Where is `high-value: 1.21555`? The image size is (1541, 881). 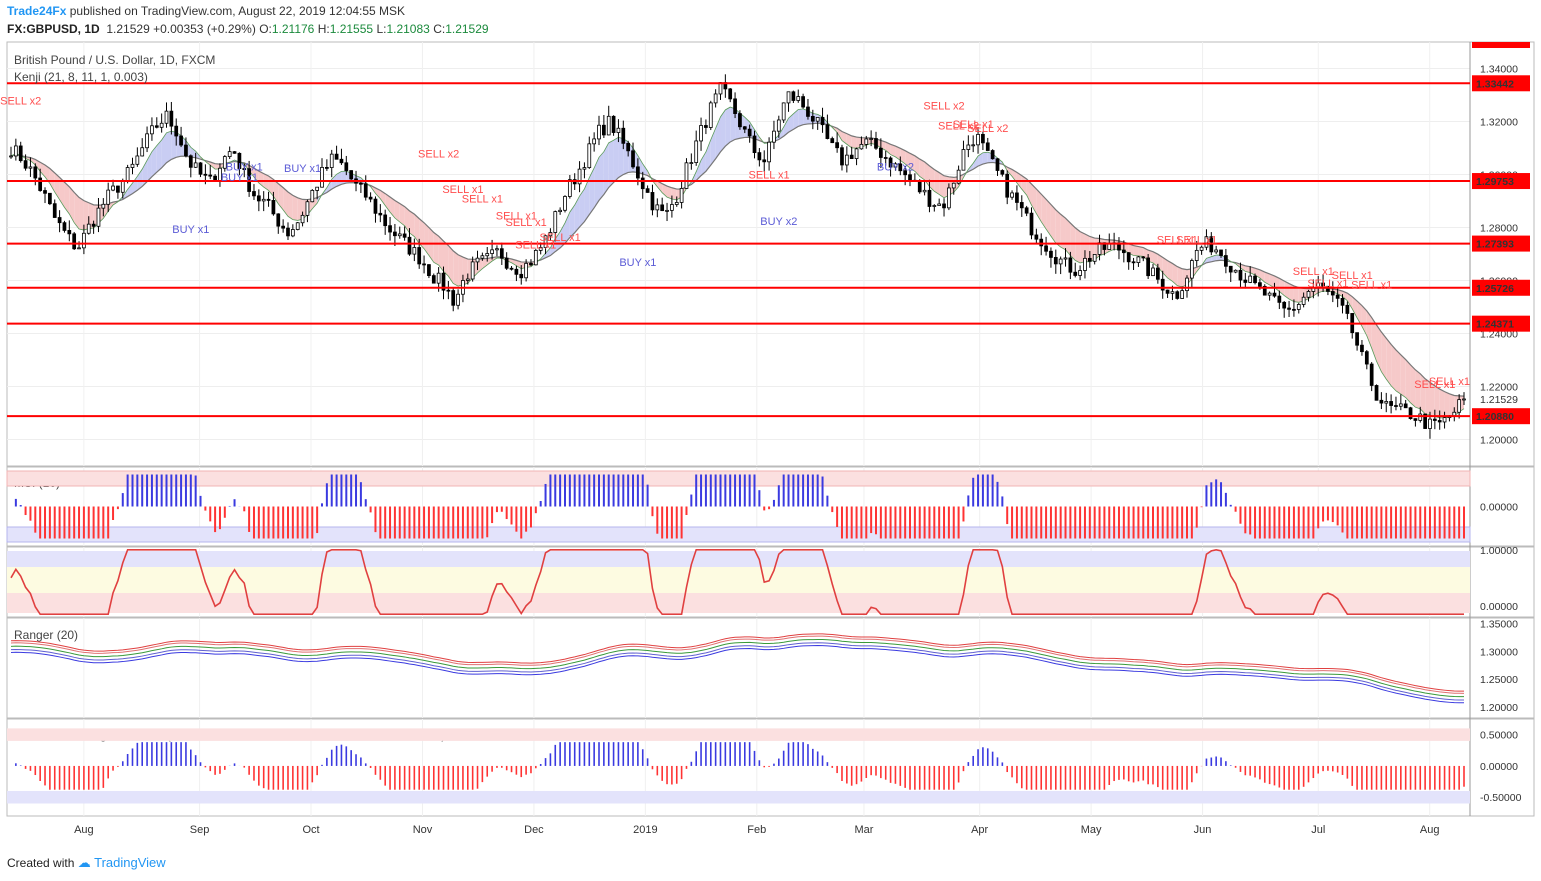 high-value: 1.21555 is located at coordinates (351, 29).